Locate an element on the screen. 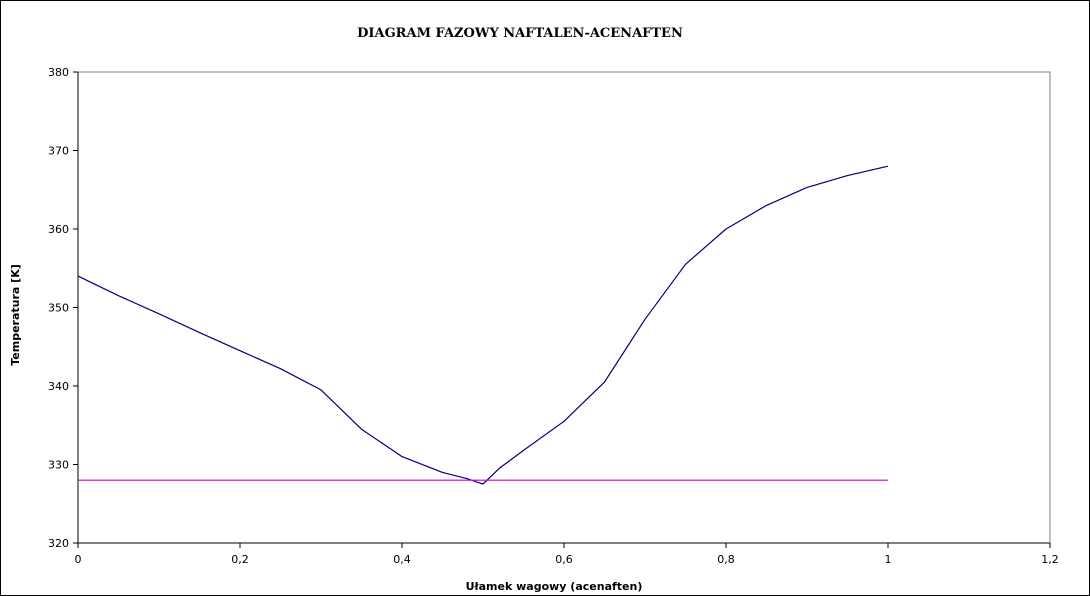 This screenshot has width=1090, height=596. x-tick-label: 0 is located at coordinates (78, 559).